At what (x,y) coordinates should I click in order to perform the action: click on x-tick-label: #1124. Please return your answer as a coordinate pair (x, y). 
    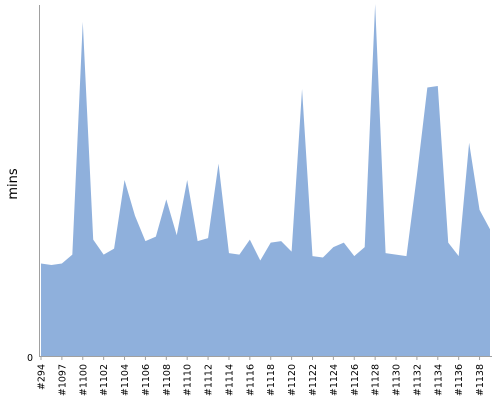
    Looking at the image, I should click on (334, 380).